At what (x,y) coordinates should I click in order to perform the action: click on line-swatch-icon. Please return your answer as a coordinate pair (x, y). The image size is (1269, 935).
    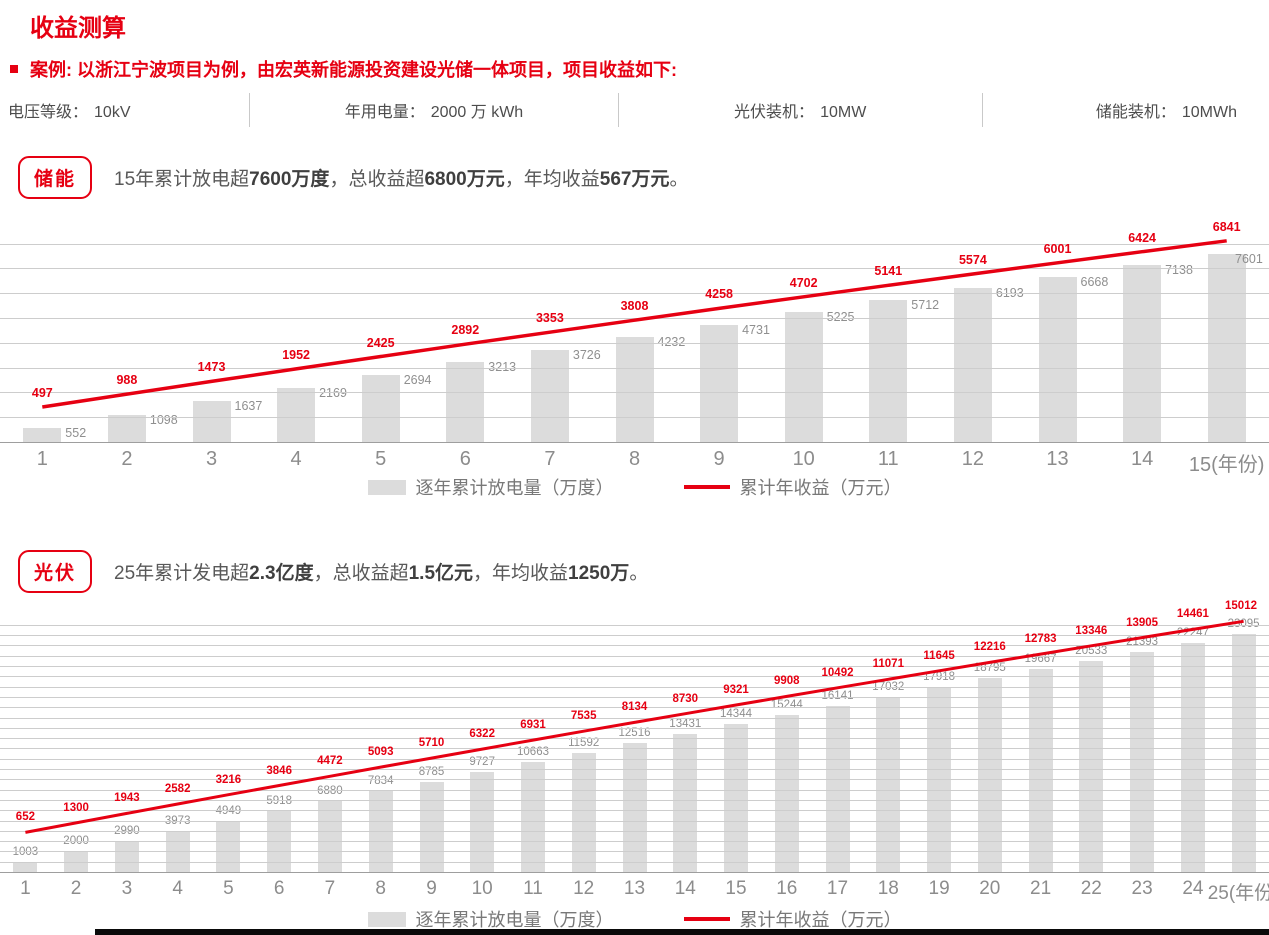
    Looking at the image, I should click on (706, 919).